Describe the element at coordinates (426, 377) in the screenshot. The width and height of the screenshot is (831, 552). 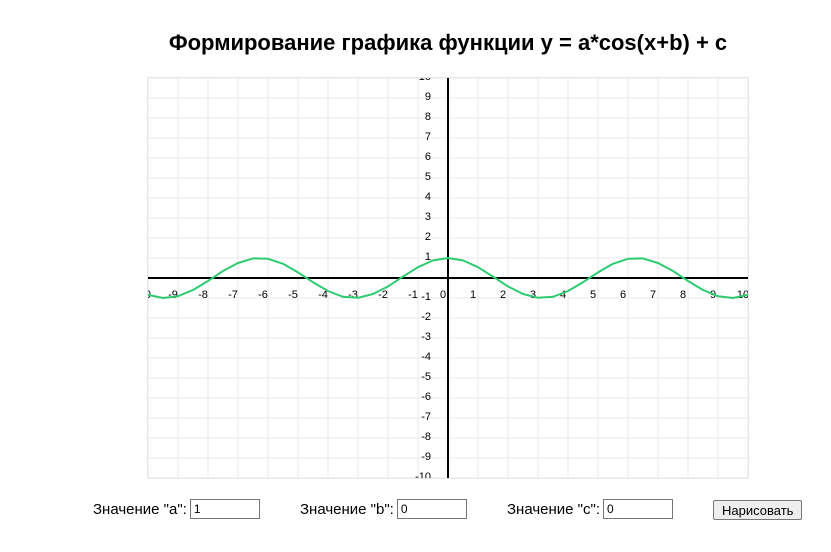
I see `y-tick-label: -5` at that location.